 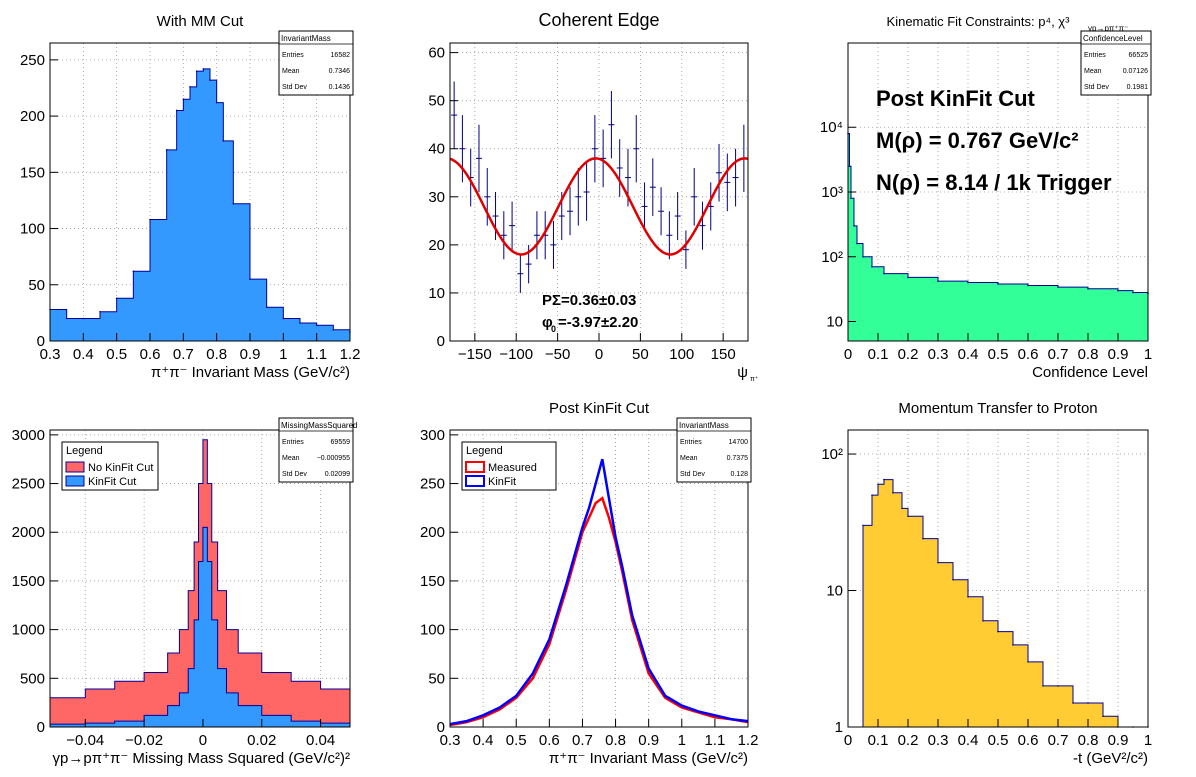 I want to click on x-tick-label: 0.02, so click(x=261, y=740).